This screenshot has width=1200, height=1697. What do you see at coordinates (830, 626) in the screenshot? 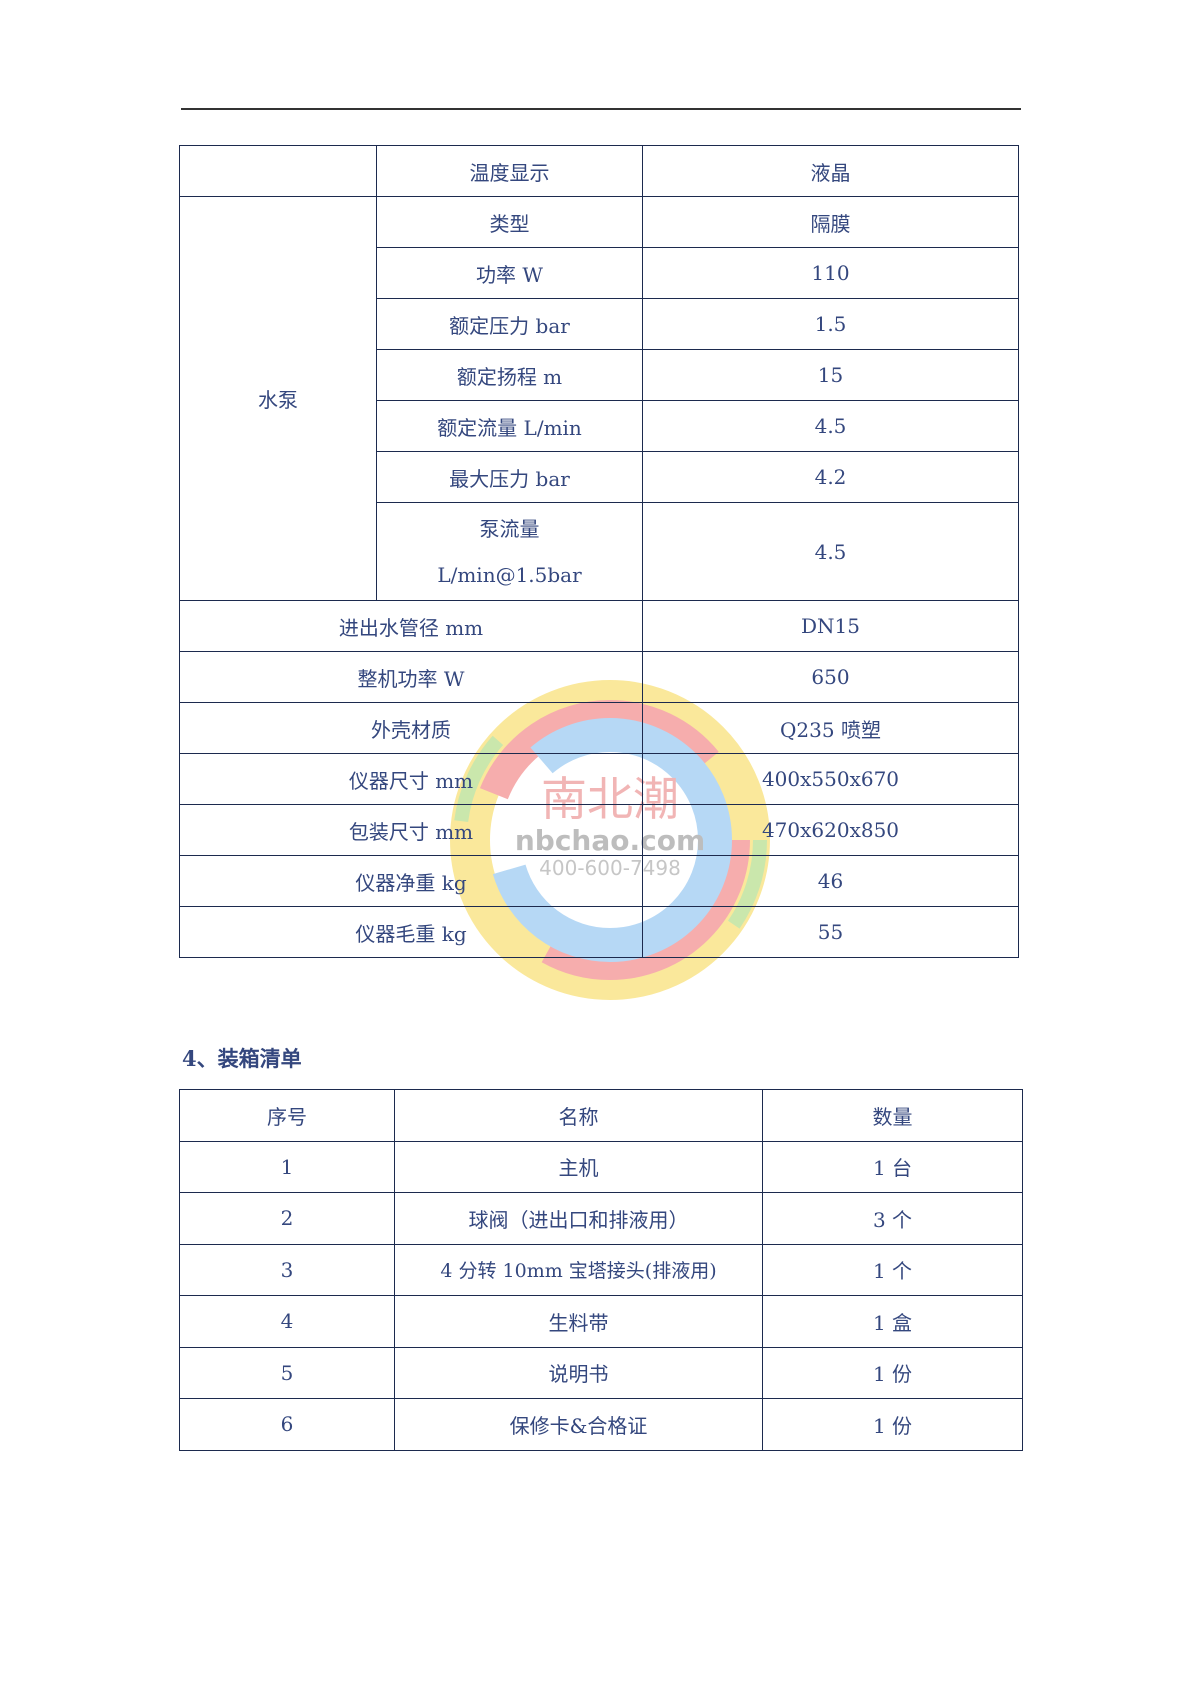
I see `value-cell: DN15` at bounding box center [830, 626].